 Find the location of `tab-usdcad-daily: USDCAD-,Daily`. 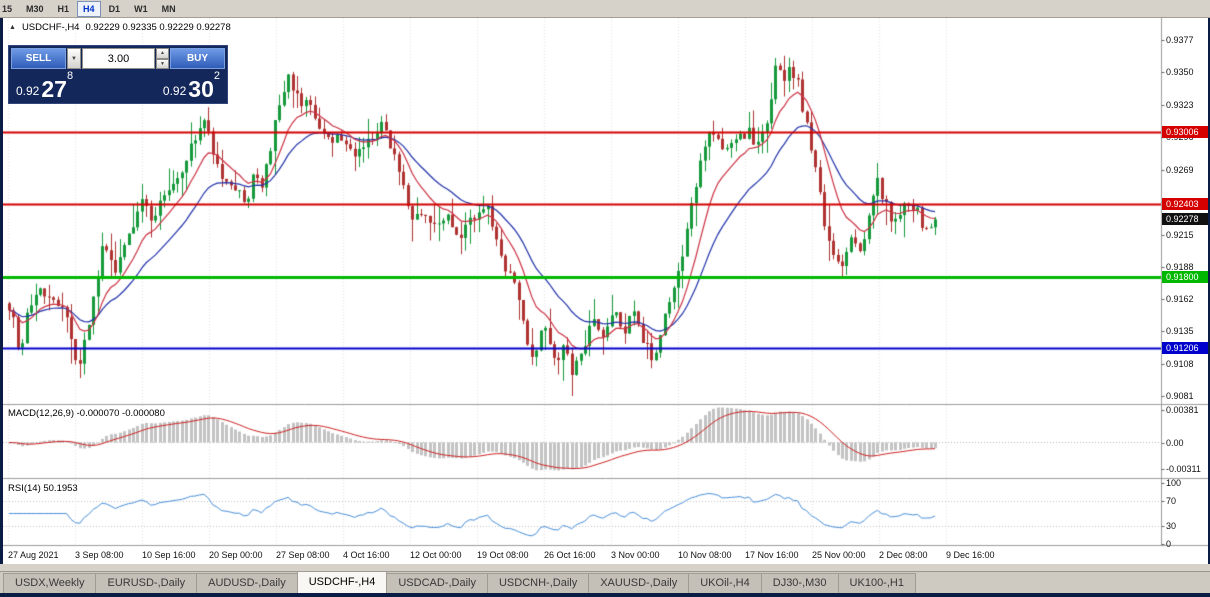

tab-usdcad-daily: USDCAD-,Daily is located at coordinates (437, 583).